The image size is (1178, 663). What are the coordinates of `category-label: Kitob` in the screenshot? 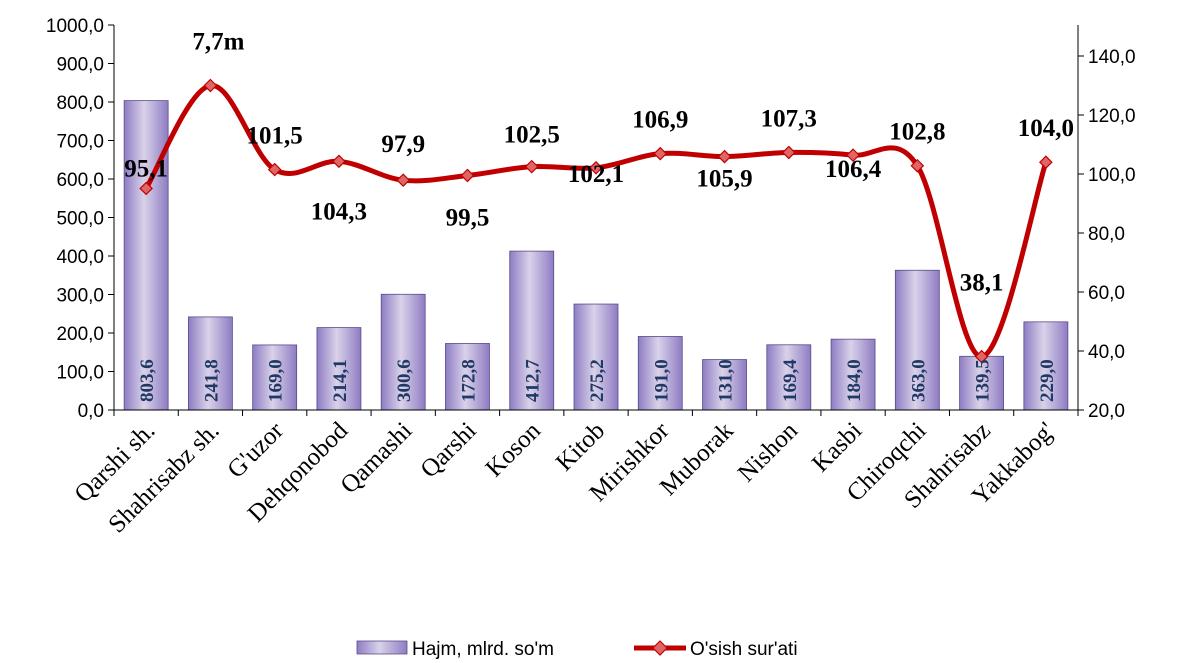 It's located at (580, 446).